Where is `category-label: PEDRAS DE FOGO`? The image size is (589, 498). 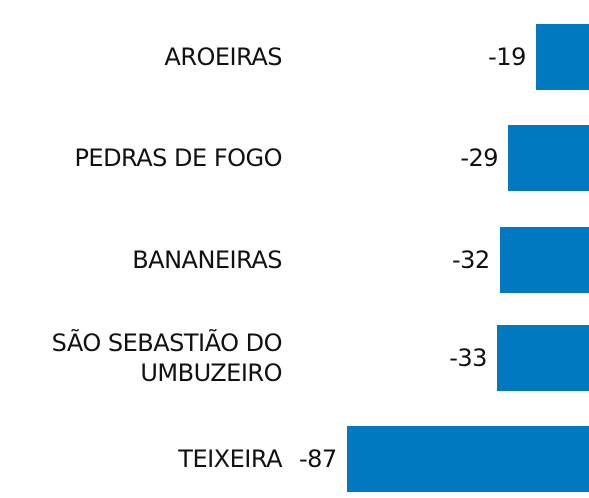 category-label: PEDRAS DE FOGO is located at coordinates (178, 158).